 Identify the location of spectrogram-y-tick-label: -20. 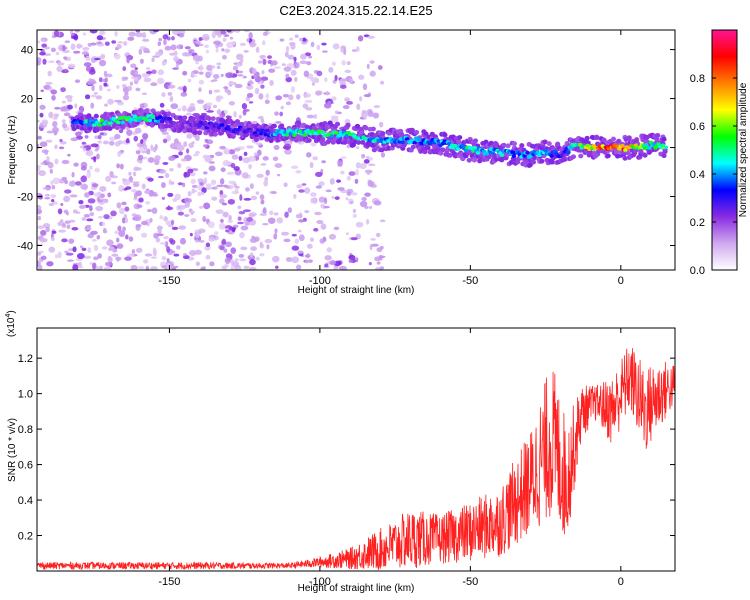
(25, 198).